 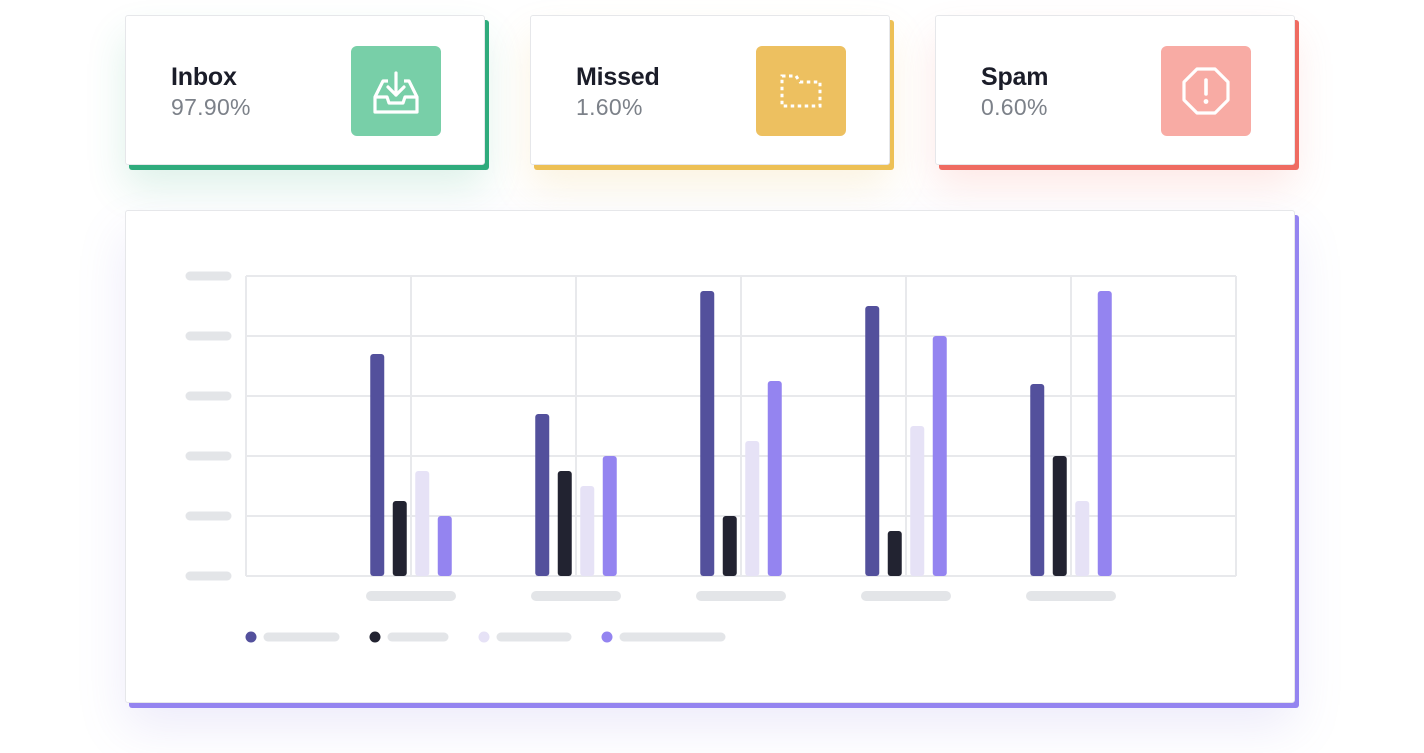 What do you see at coordinates (618, 77) in the screenshot?
I see `missed-title: Missed` at bounding box center [618, 77].